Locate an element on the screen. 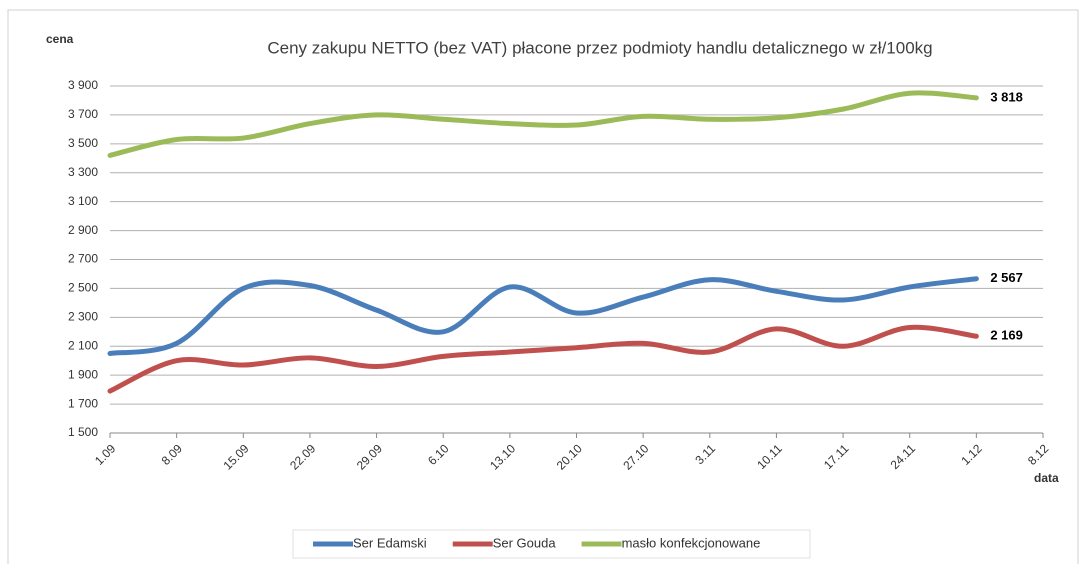 Image resolution: width=1086 pixels, height=564 pixels. legend-label: masło konfekcjonowane is located at coordinates (691, 542).